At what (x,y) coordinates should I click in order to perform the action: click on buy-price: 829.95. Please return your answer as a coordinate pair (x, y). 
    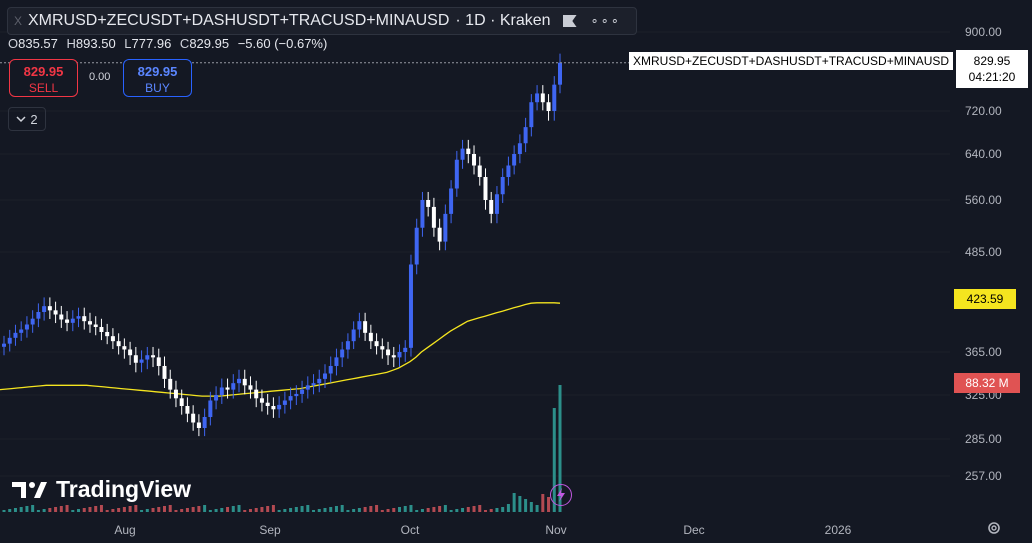
    Looking at the image, I should click on (157, 71).